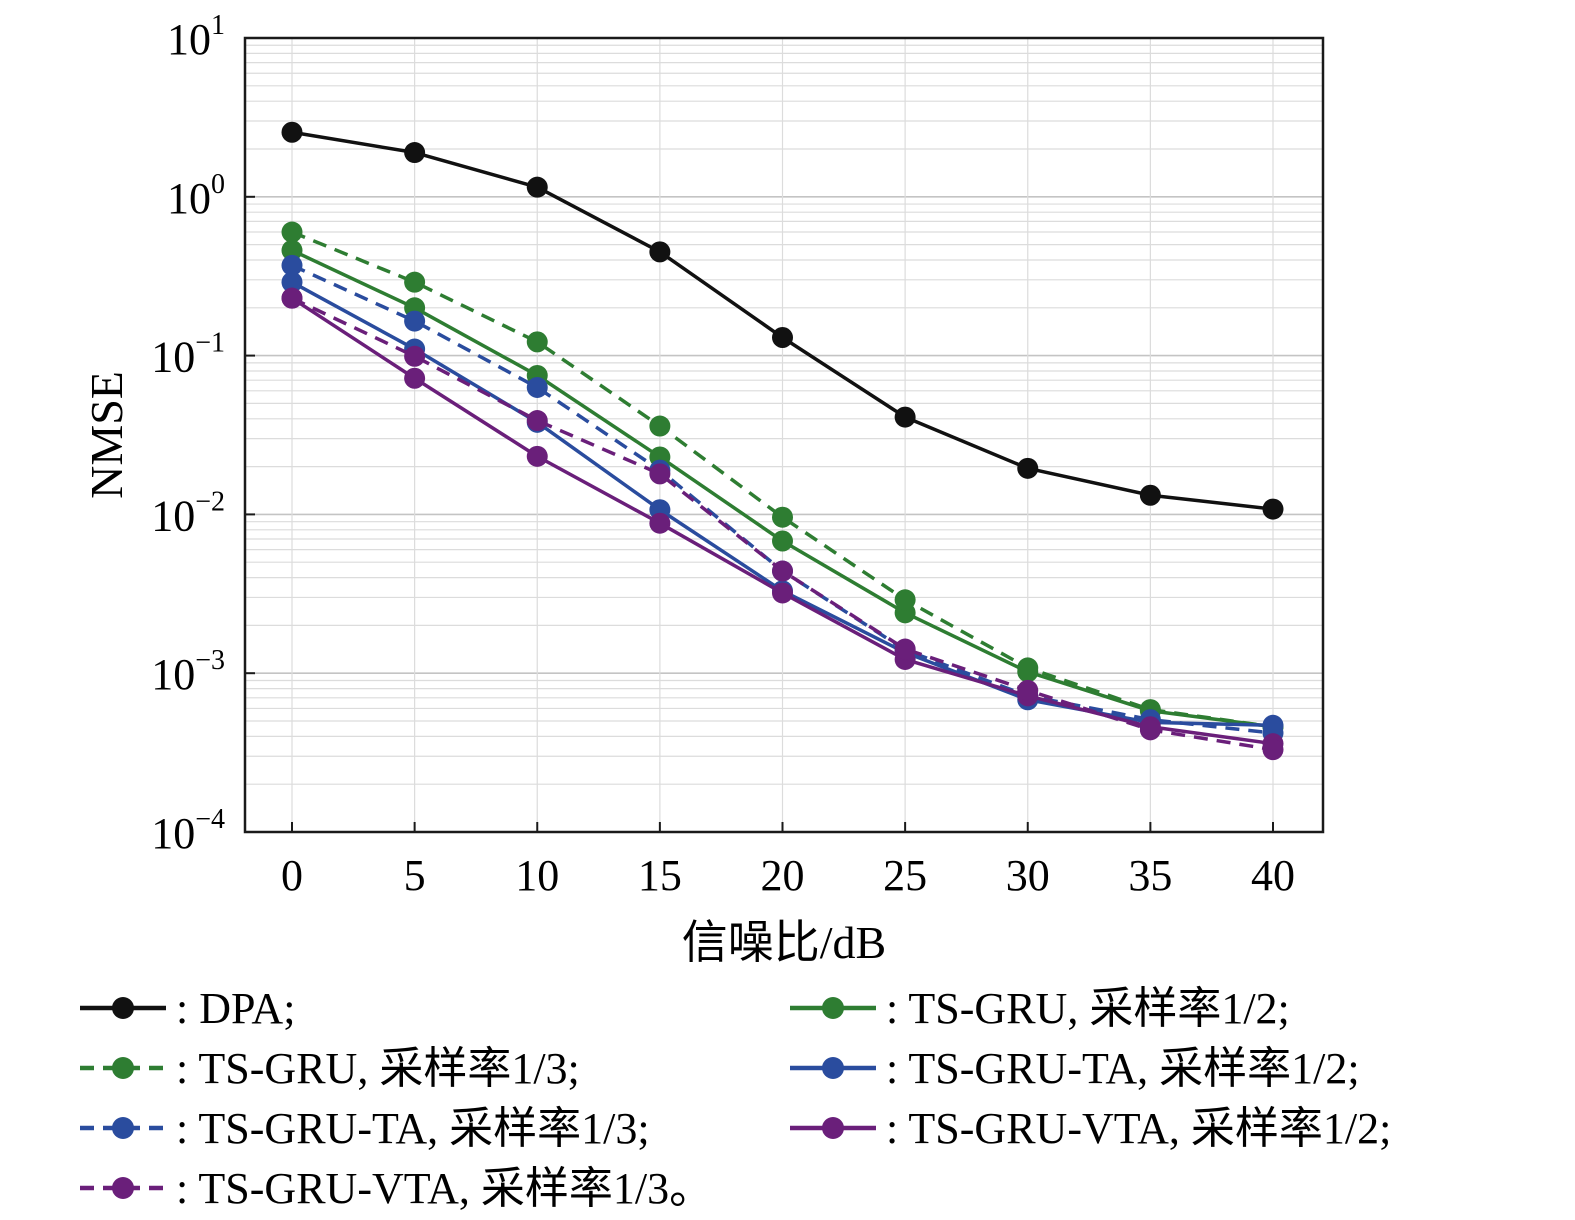 The image size is (1575, 1220). Describe the element at coordinates (905, 875) in the screenshot. I see `x-tick-label: 25` at that location.